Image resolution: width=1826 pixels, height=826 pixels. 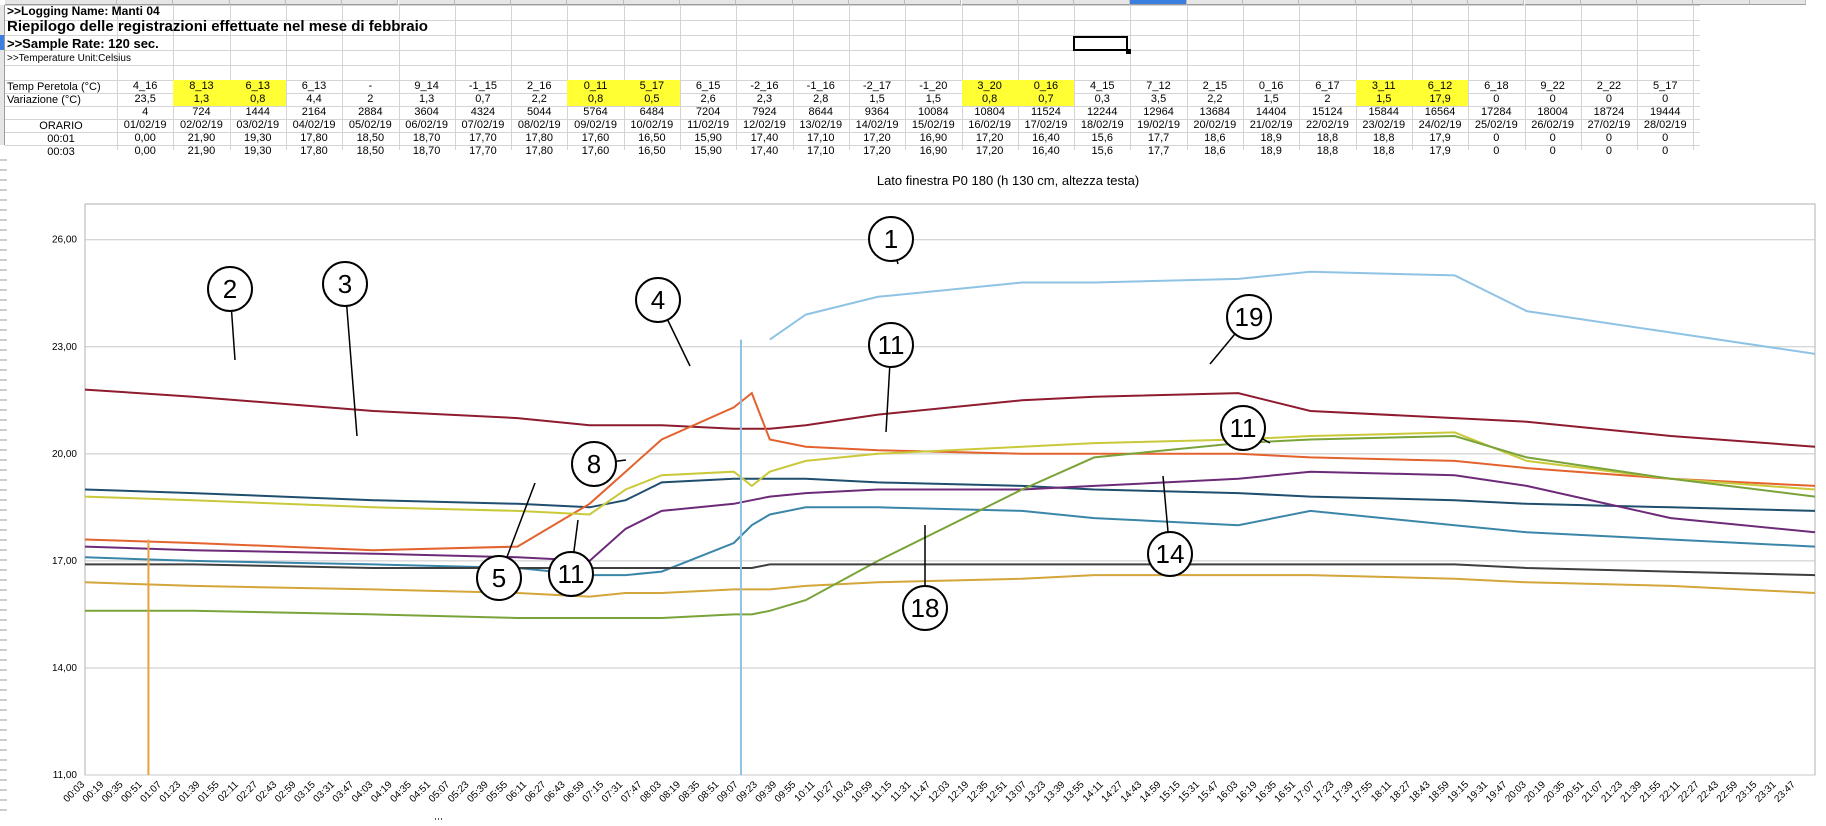 What do you see at coordinates (314, 112) in the screenshot?
I see `table-cell: 2164` at bounding box center [314, 112].